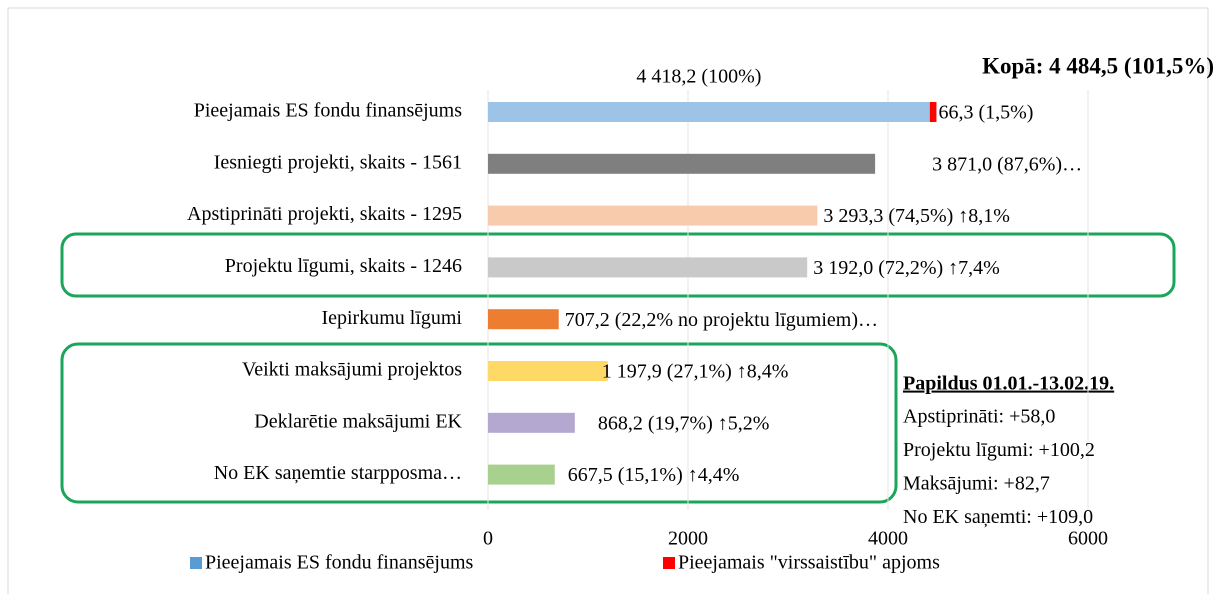 Image resolution: width=1216 pixels, height=599 pixels. Describe the element at coordinates (809, 563) in the screenshot. I see `legend-label: Pieejamais "virssaistību" apjoms` at that location.